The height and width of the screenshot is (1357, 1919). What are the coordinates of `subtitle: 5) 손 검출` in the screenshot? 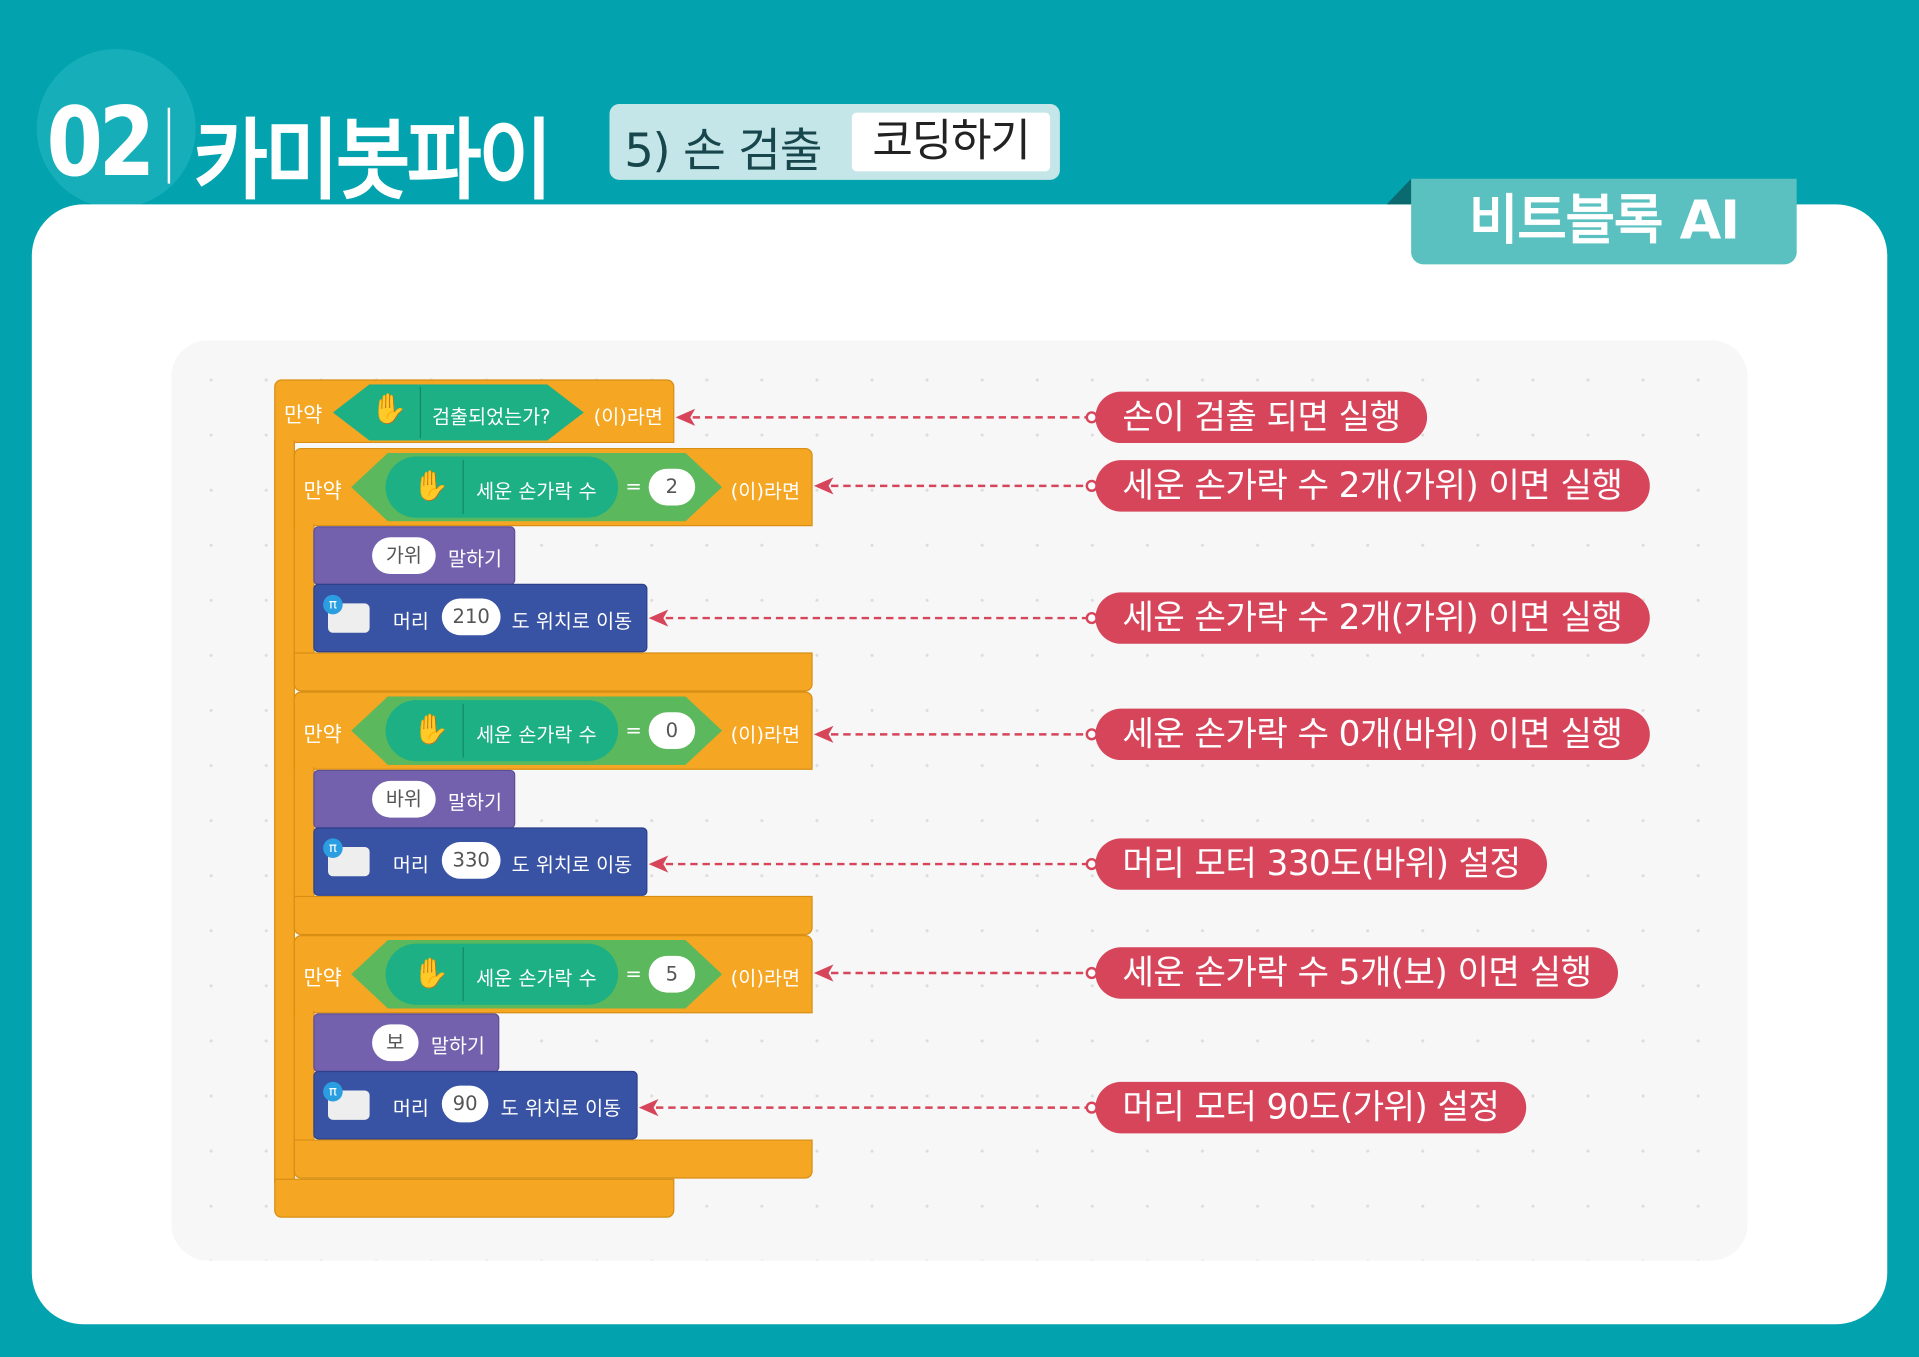 It's located at (723, 150).